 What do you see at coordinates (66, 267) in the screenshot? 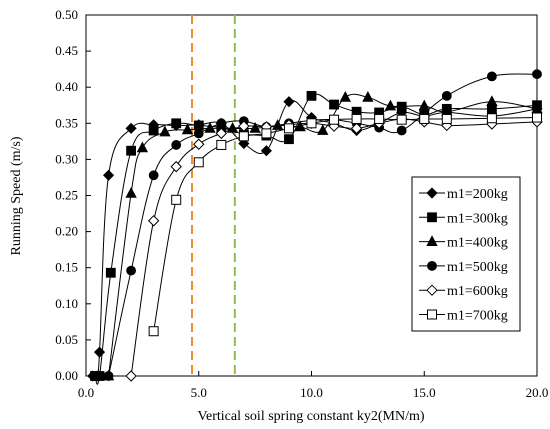
I see `y-tick-label: 0.15` at bounding box center [66, 267].